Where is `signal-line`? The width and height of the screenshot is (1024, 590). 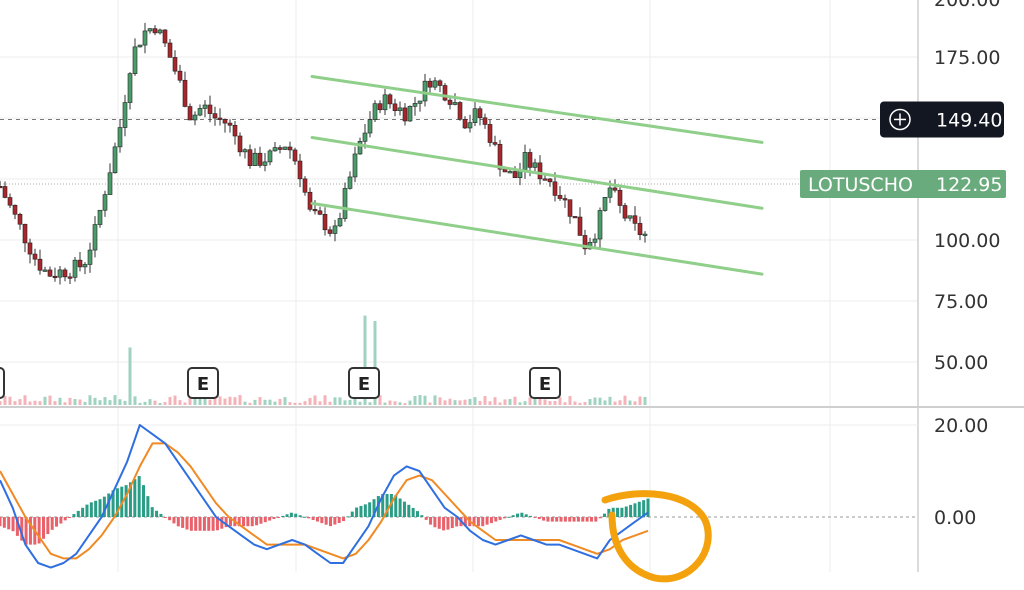
signal-line is located at coordinates (324, 501).